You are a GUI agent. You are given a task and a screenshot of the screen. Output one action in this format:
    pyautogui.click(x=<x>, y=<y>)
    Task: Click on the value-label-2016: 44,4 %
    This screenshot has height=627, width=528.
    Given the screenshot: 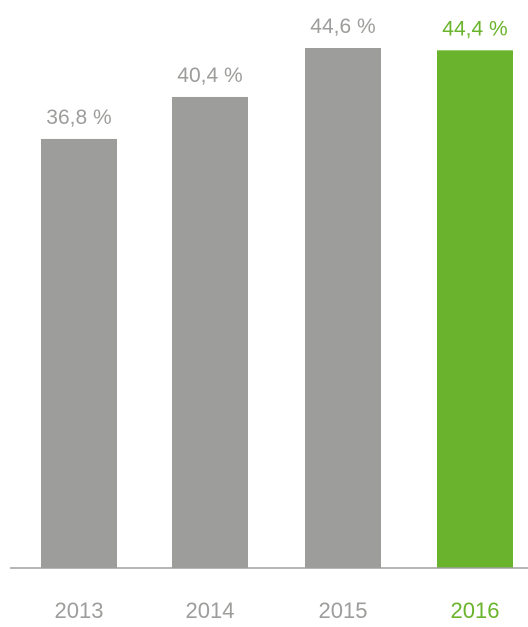 What is the action you would take?
    pyautogui.click(x=474, y=28)
    